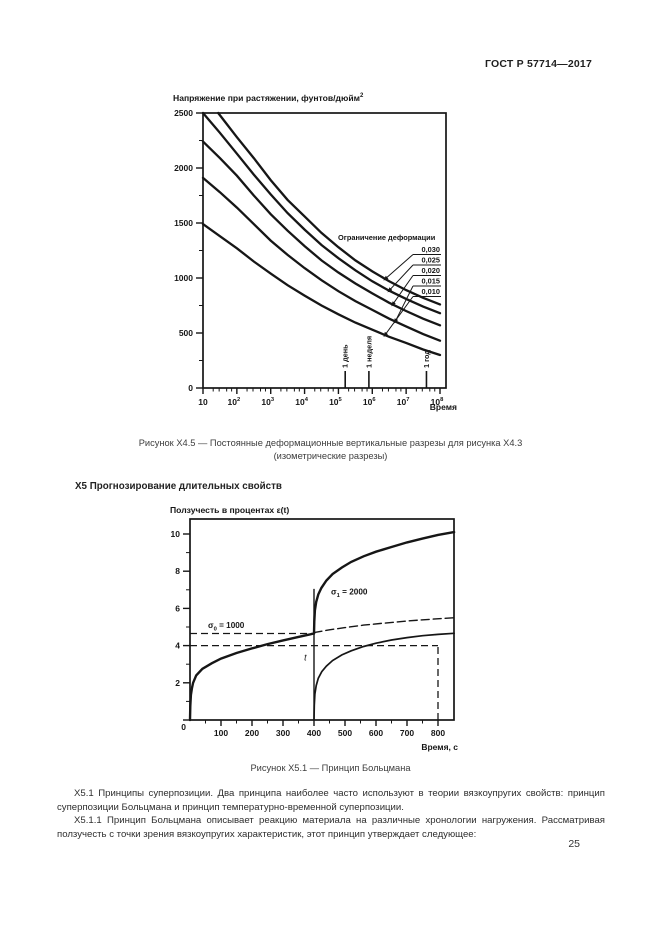  I want to click on x-tick-label: 200, so click(252, 733).